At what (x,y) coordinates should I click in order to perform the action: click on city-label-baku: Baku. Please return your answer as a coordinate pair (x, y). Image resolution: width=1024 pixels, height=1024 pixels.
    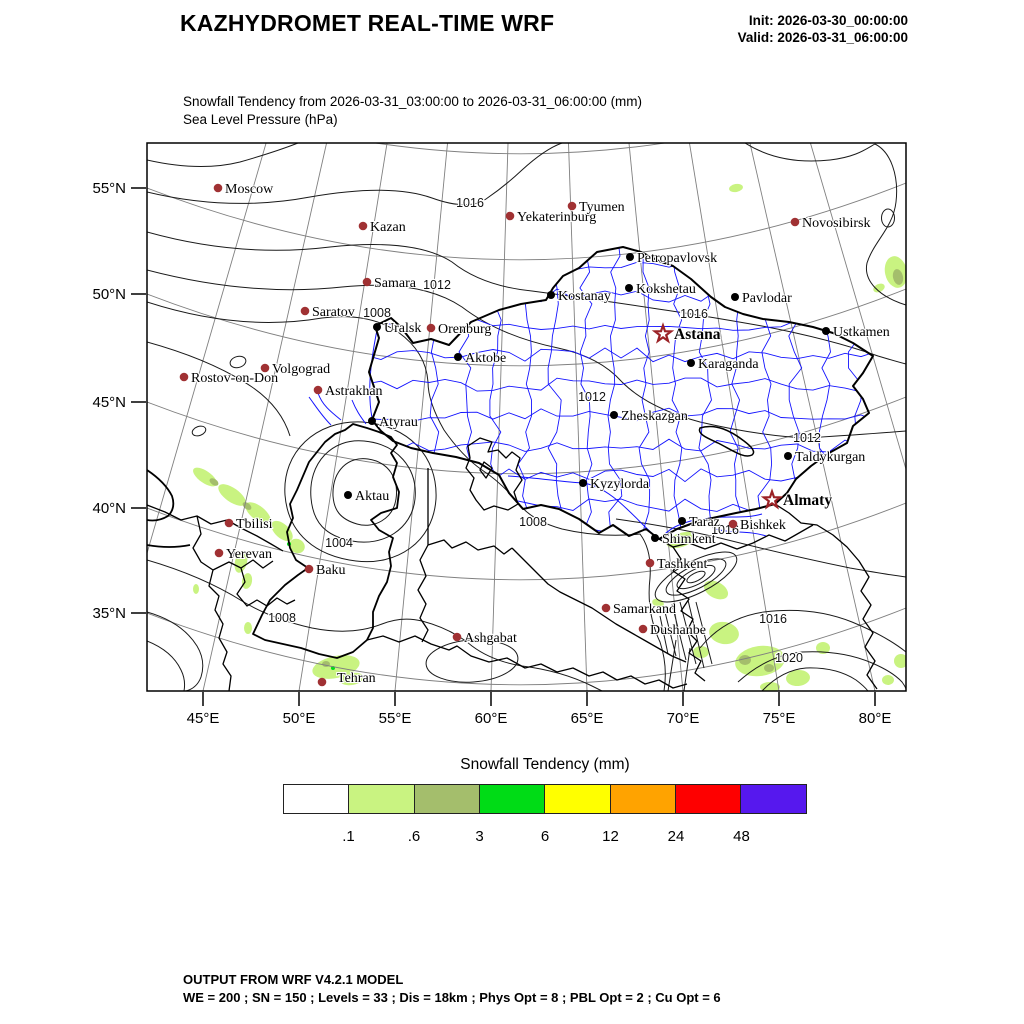
    Looking at the image, I should click on (331, 570).